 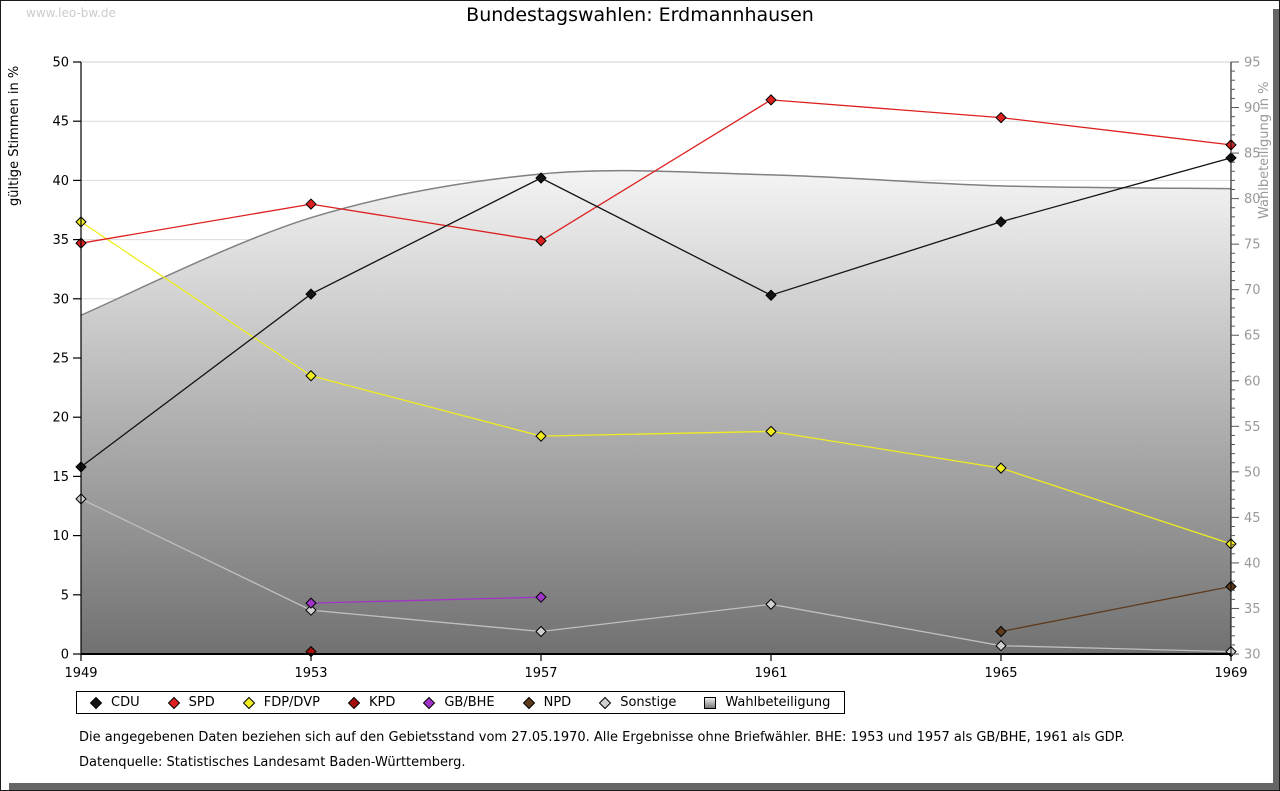 I want to click on svg-text: 60, so click(x=1252, y=381).